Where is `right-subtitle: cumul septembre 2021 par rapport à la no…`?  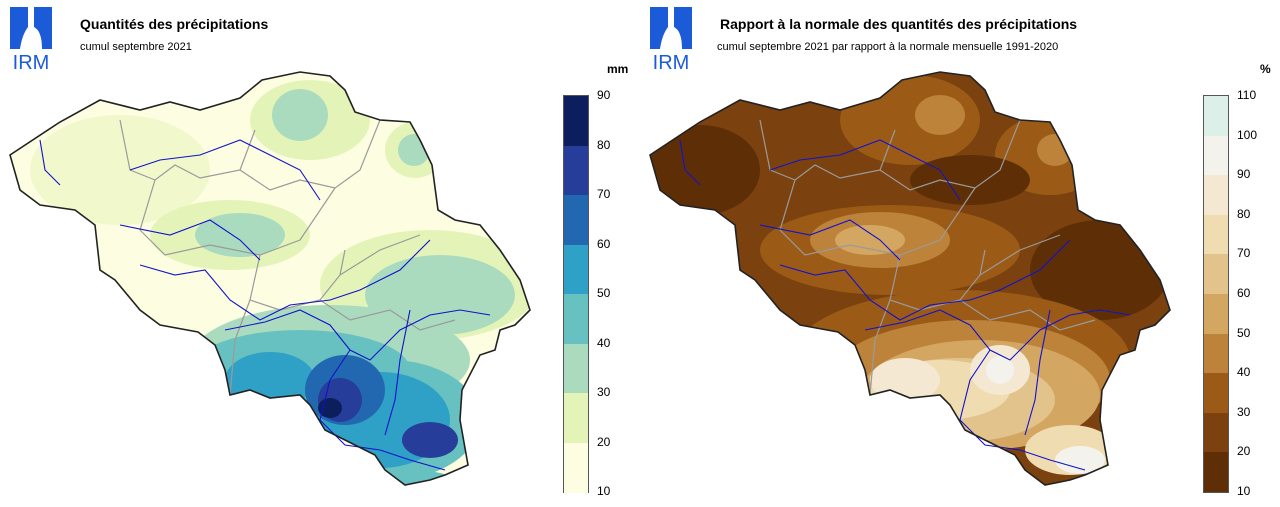 right-subtitle: cumul septembre 2021 par rapport à la no… is located at coordinates (888, 47).